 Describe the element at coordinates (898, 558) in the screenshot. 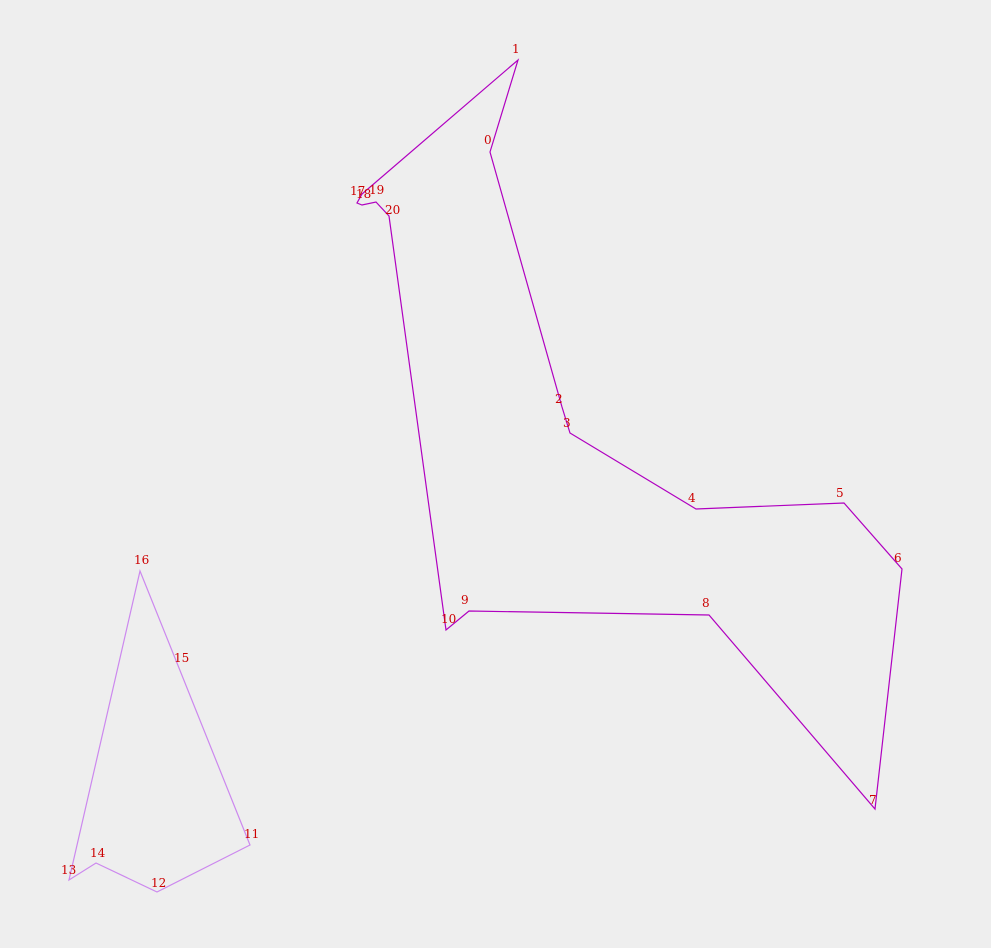

I see `point-label-6: 6` at that location.